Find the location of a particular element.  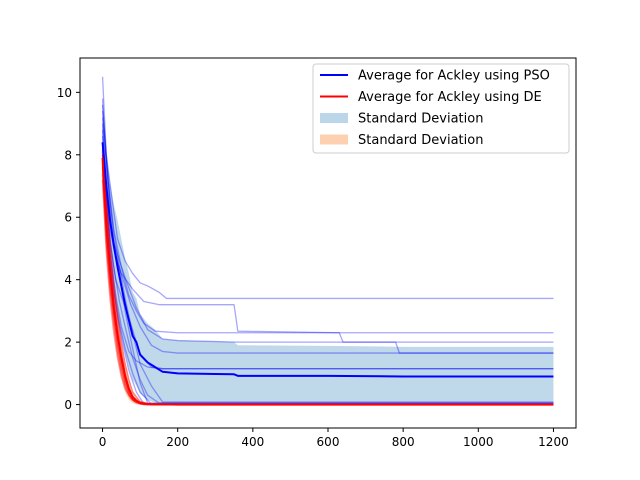

legend-label: Average for Ackley using DE is located at coordinates (450, 97).